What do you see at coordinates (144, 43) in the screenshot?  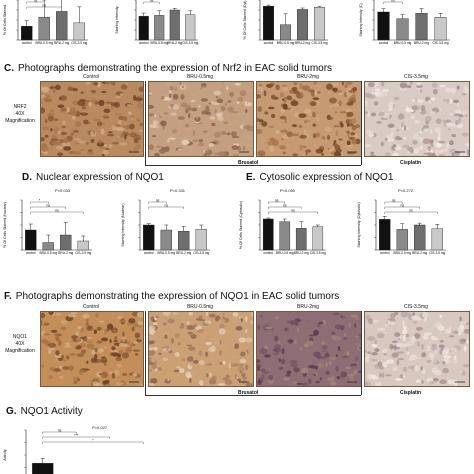 I see `category-label: control` at bounding box center [144, 43].